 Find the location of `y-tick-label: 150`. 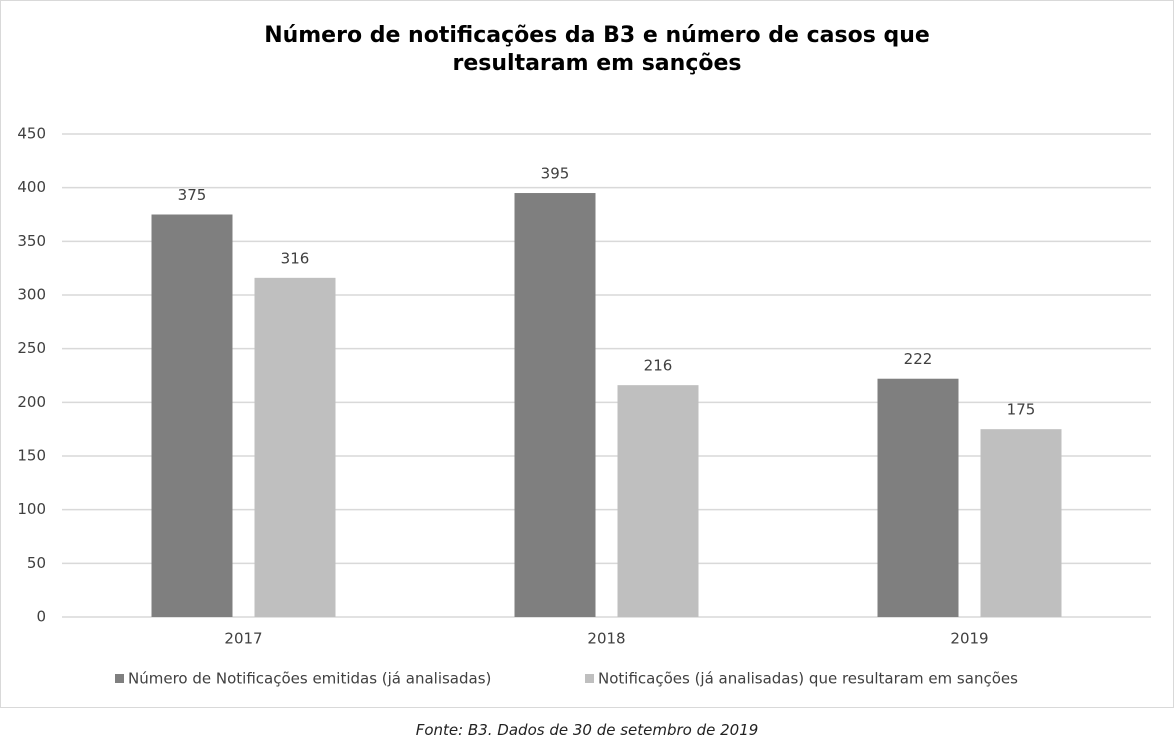

y-tick-label: 150 is located at coordinates (31, 456).